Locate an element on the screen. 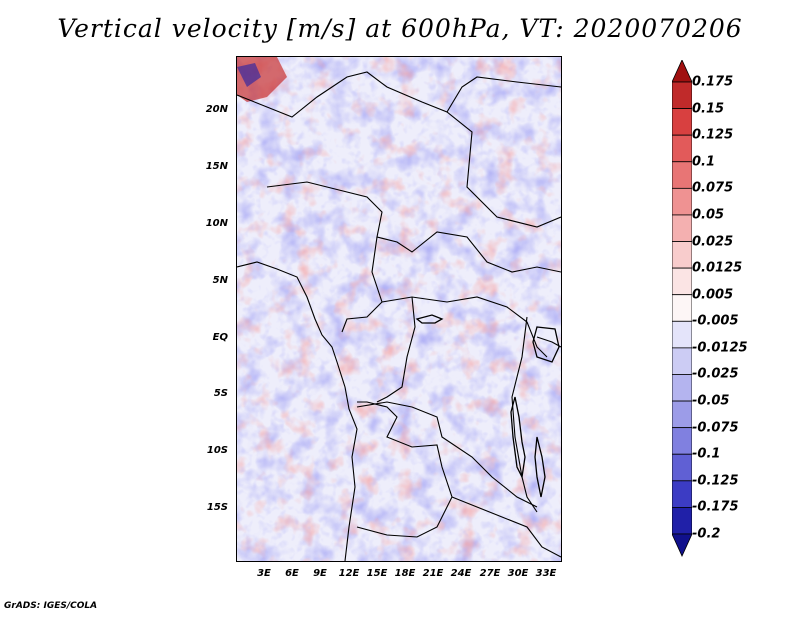 The image size is (800, 618). lon-label-24e: 24E is located at coordinates (461, 573).